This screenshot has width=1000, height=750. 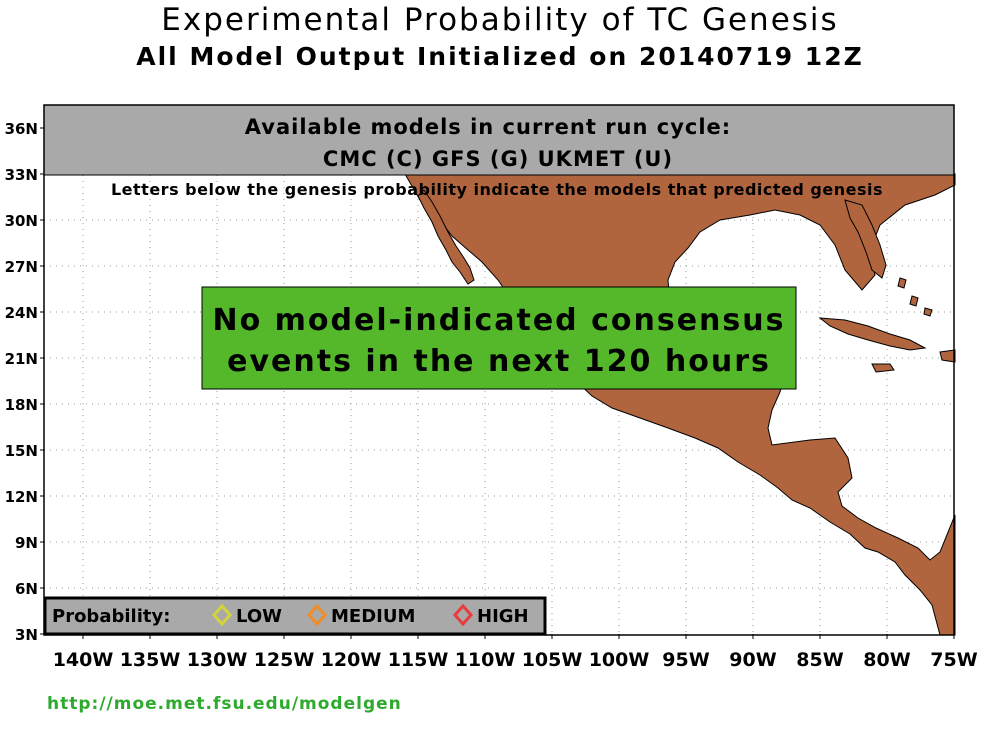 I want to click on latitude-axis: 36N 33N 30N 27N 24N 21N 18N 15N 12N 9N 6N 3N, so click(x=24, y=382).